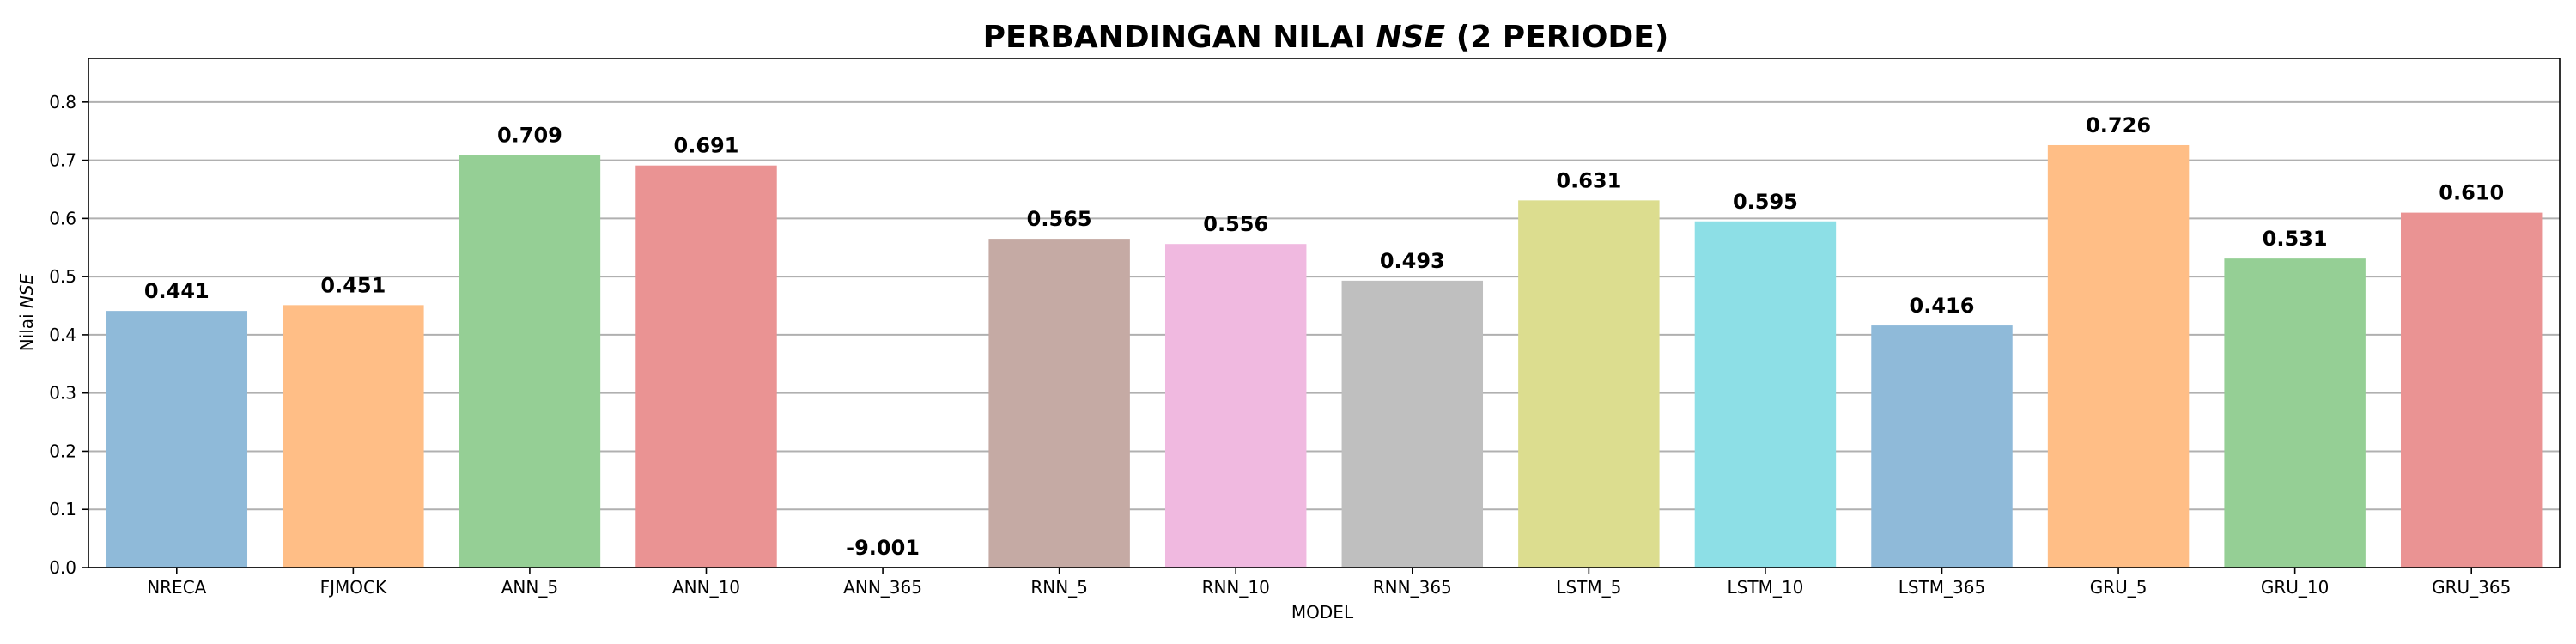 This screenshot has width=2576, height=644. What do you see at coordinates (883, 548) in the screenshot?
I see `bar-value-label: -9.001` at bounding box center [883, 548].